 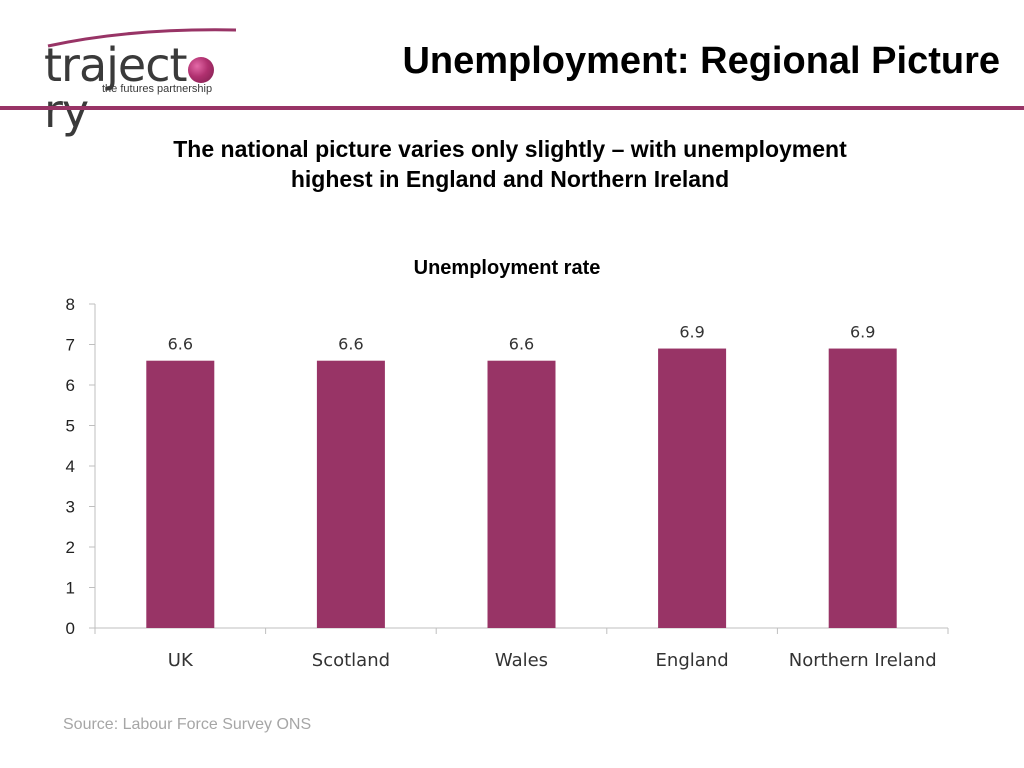 What do you see at coordinates (70, 507) in the screenshot?
I see `y-tick-label: 3` at bounding box center [70, 507].